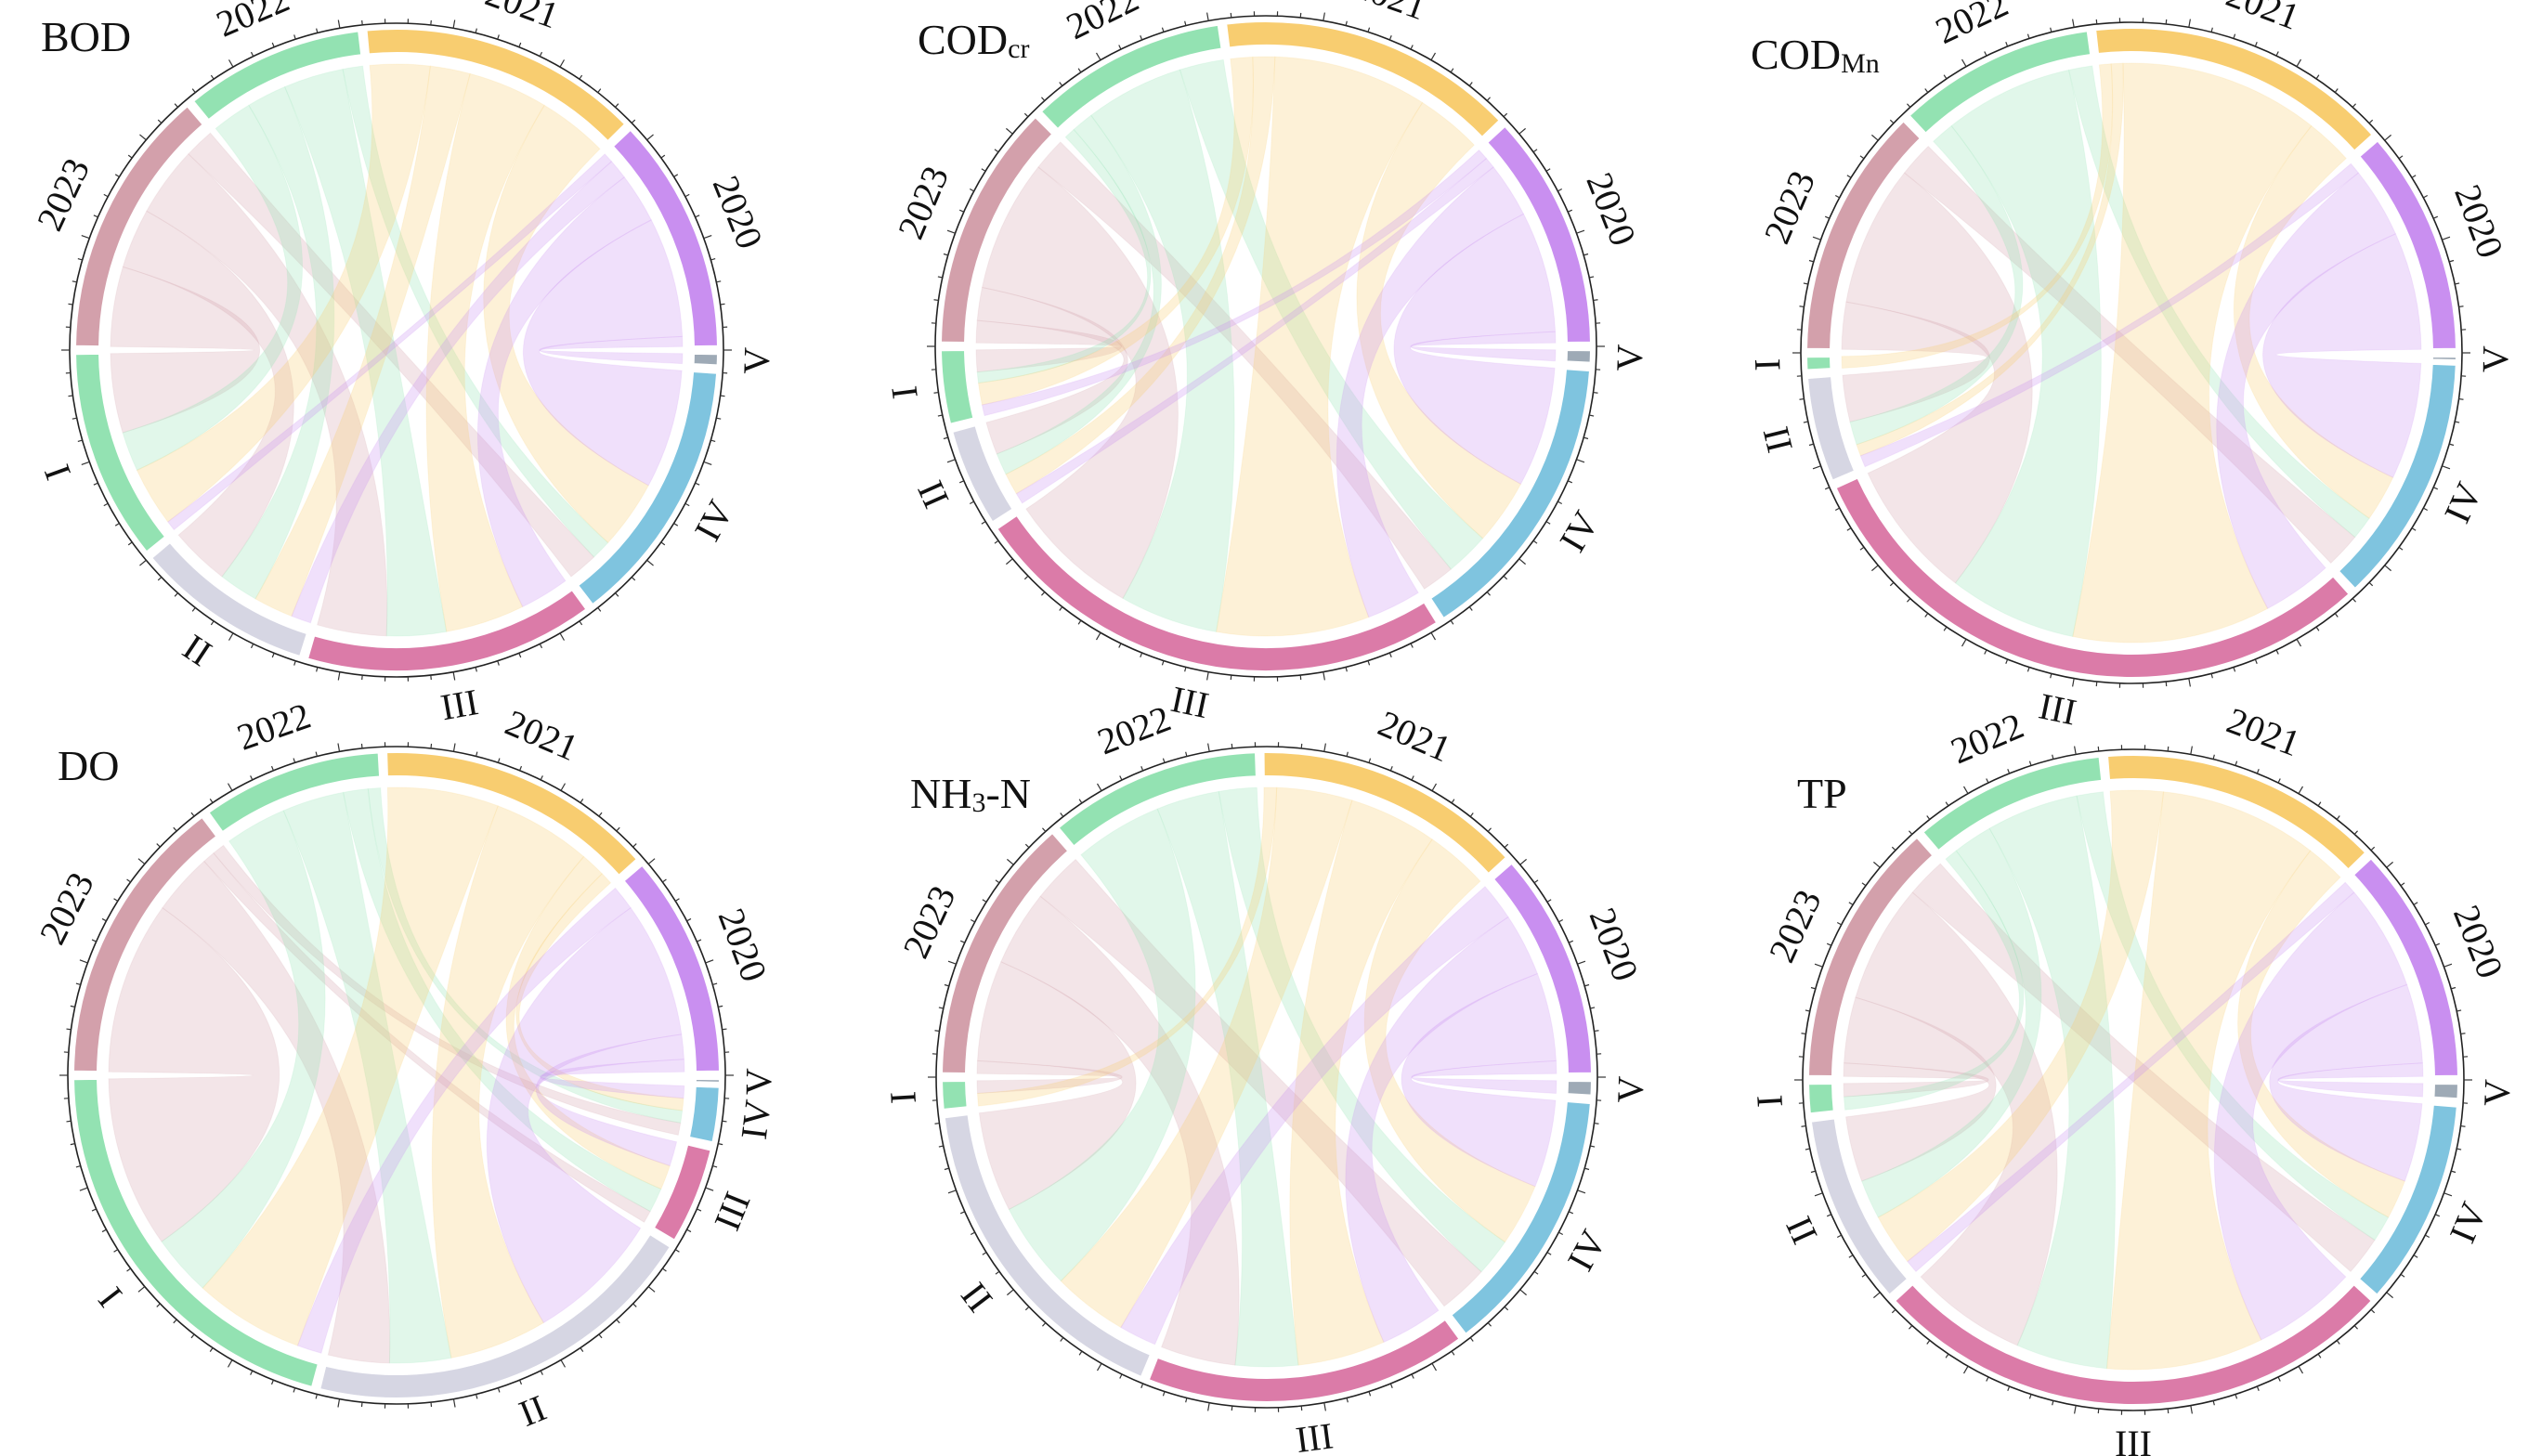 This screenshot has height=1456, width=2541. I want to click on chord-2023-II, so click(1920, 1089).